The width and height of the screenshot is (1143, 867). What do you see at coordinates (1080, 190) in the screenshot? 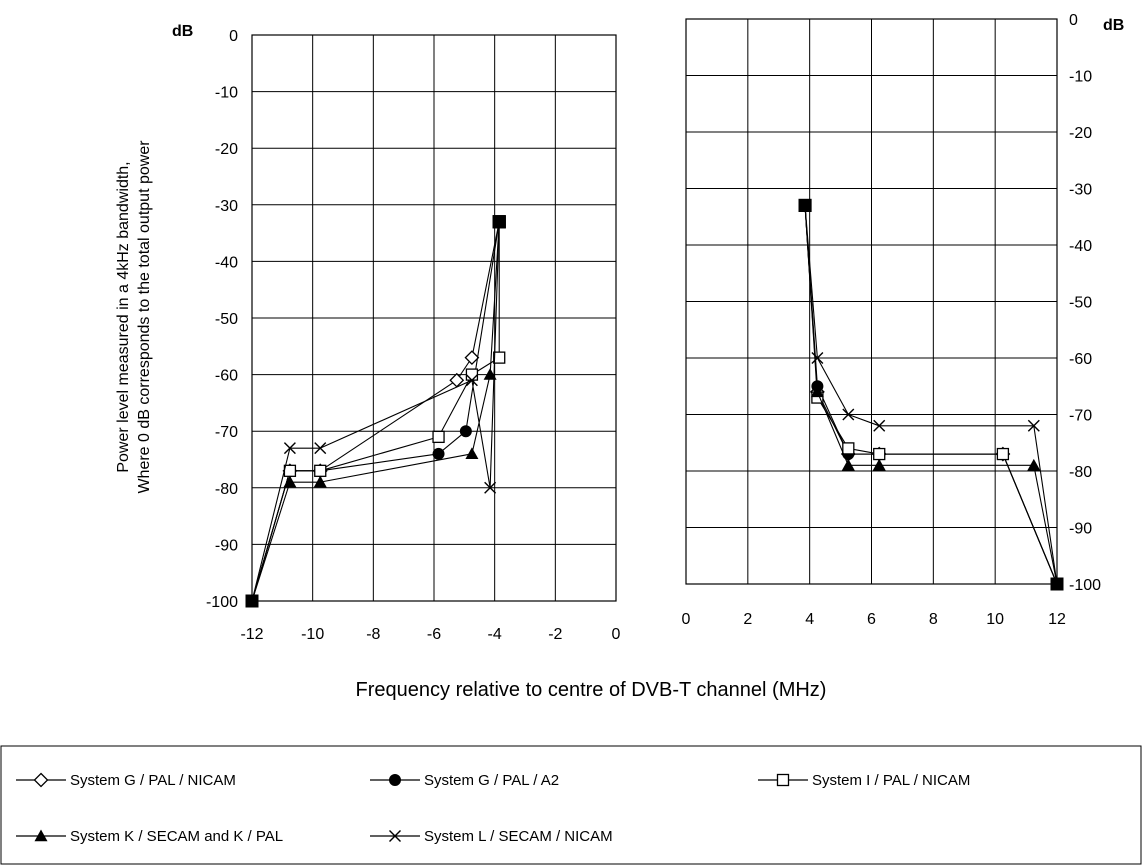
I see `right-y-tick-label: -30` at bounding box center [1080, 190].